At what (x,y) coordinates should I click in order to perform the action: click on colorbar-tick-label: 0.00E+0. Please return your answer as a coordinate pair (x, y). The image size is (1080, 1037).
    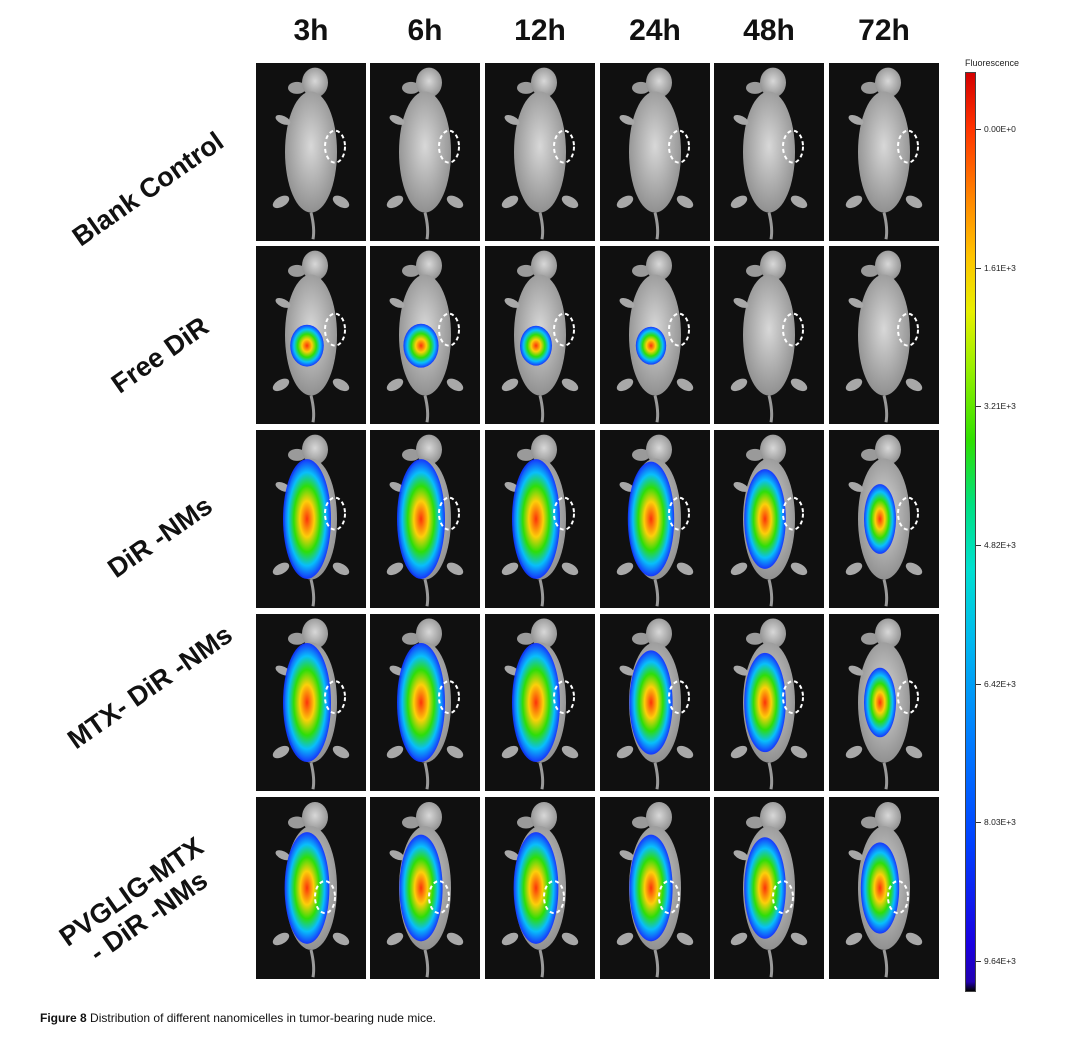
    Looking at the image, I should click on (1000, 129).